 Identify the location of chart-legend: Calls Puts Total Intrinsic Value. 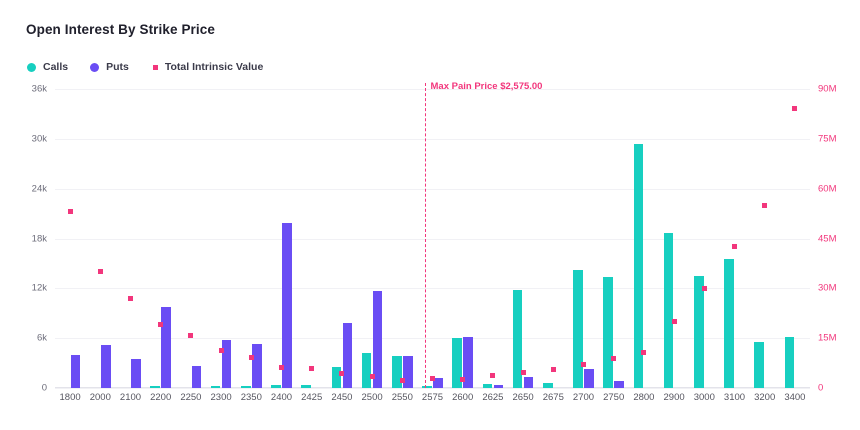
(156, 67).